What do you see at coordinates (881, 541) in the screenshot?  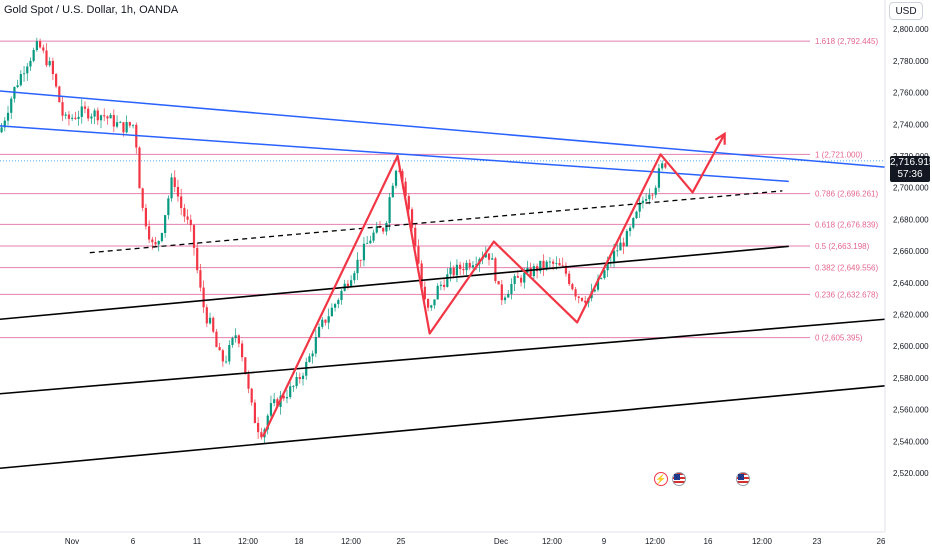 I see `x-tick-label: 26` at bounding box center [881, 541].